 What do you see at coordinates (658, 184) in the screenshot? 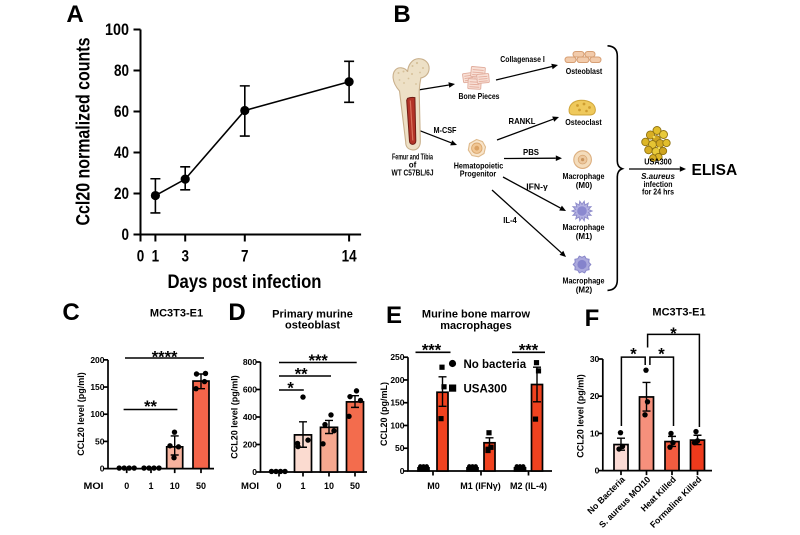
I see `svg-text: infection` at bounding box center [658, 184].